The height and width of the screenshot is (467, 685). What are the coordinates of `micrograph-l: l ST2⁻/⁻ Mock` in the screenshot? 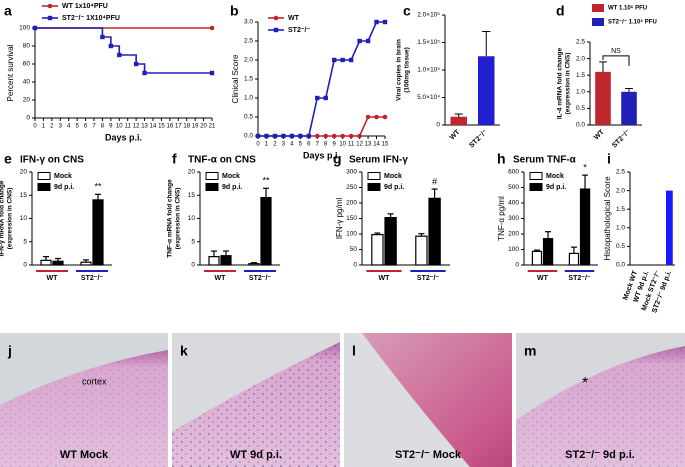 It's located at (428, 400).